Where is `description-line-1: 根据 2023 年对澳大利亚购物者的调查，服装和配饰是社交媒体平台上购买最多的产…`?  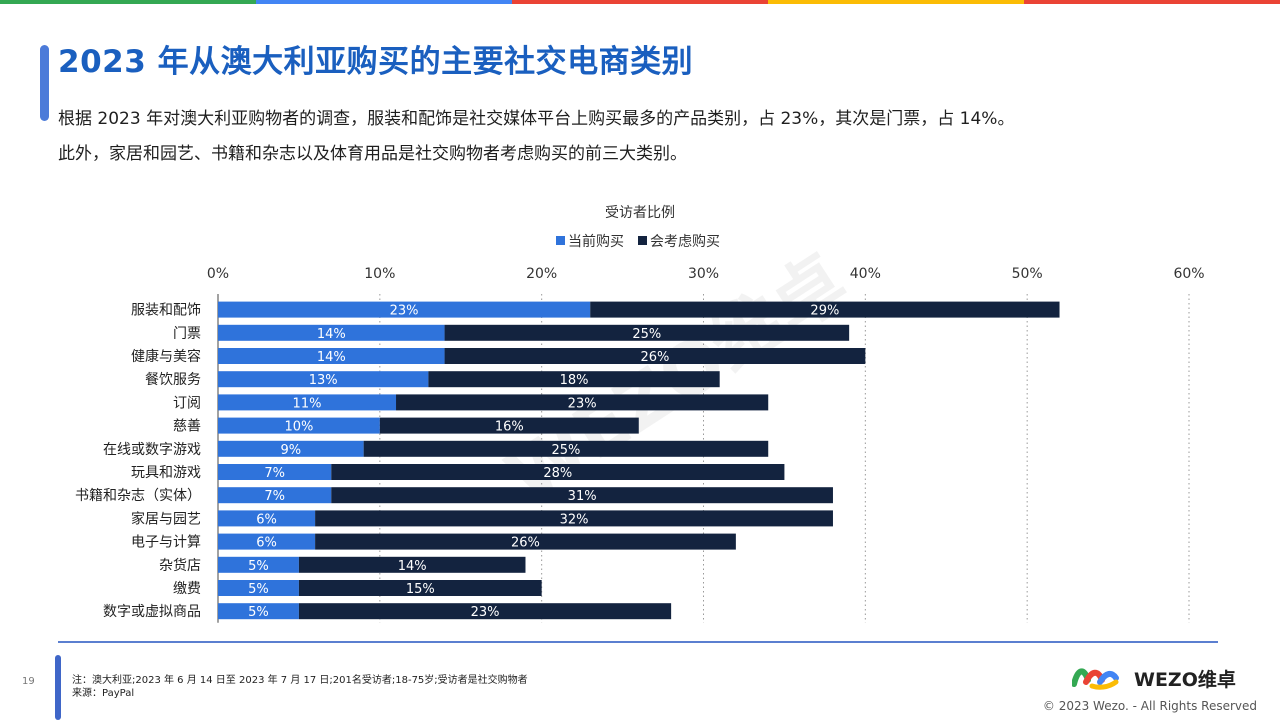
description-line-1: 根据 2023 年对澳大利亚购物者的调查，服装和配饰是社交媒体平台上购买最多的产… is located at coordinates (536, 119).